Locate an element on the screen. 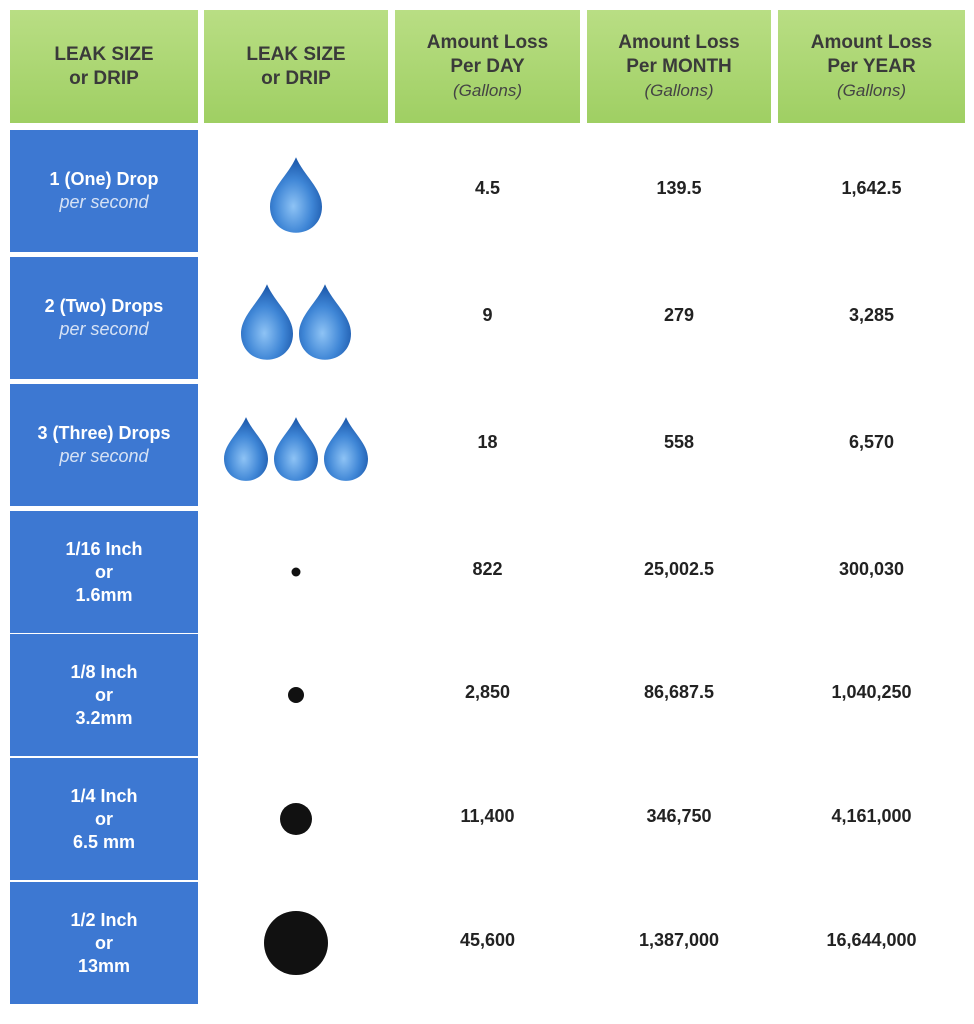  row-label: 2 (Two) Drops per second is located at coordinates (104, 318).